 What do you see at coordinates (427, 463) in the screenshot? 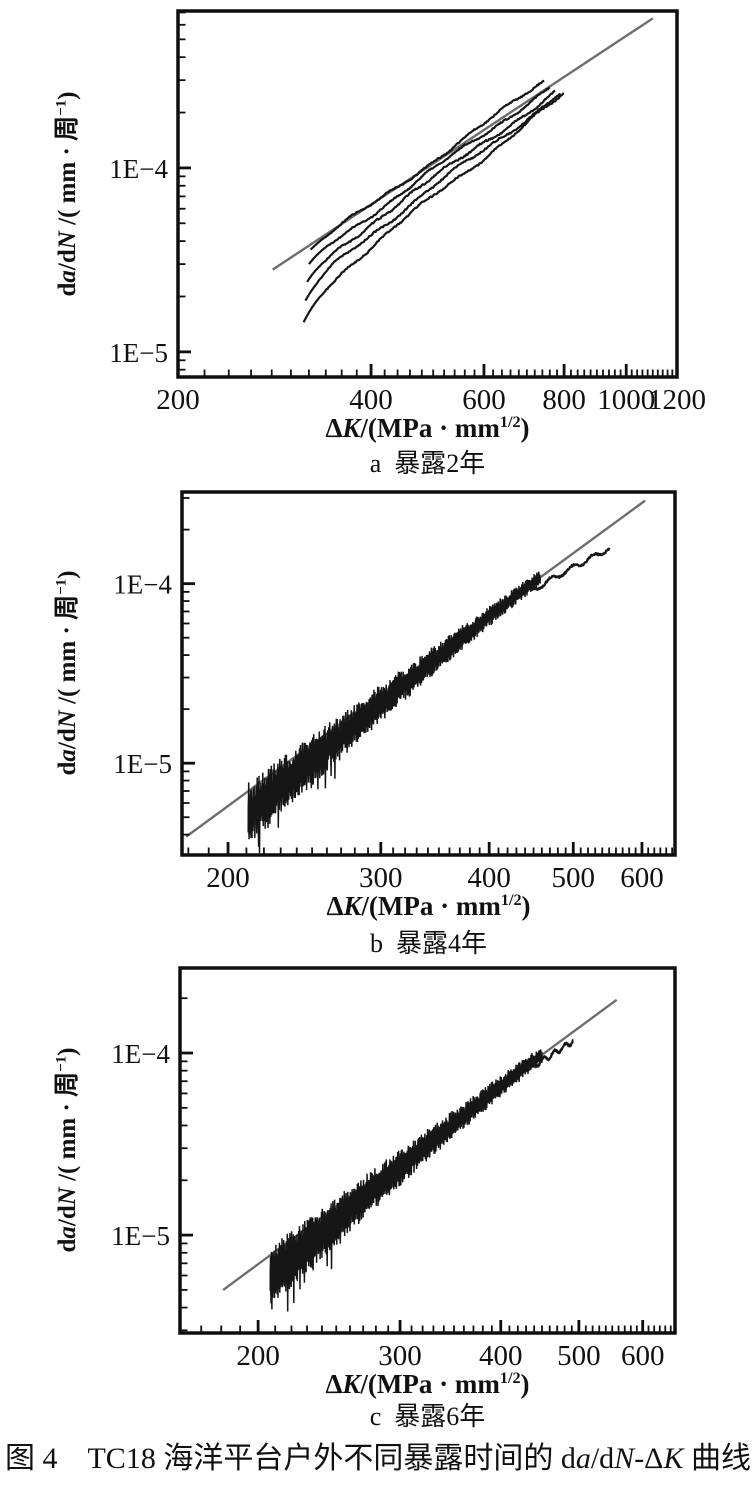
I see `subcaption-a: a 暴露2年` at bounding box center [427, 463].